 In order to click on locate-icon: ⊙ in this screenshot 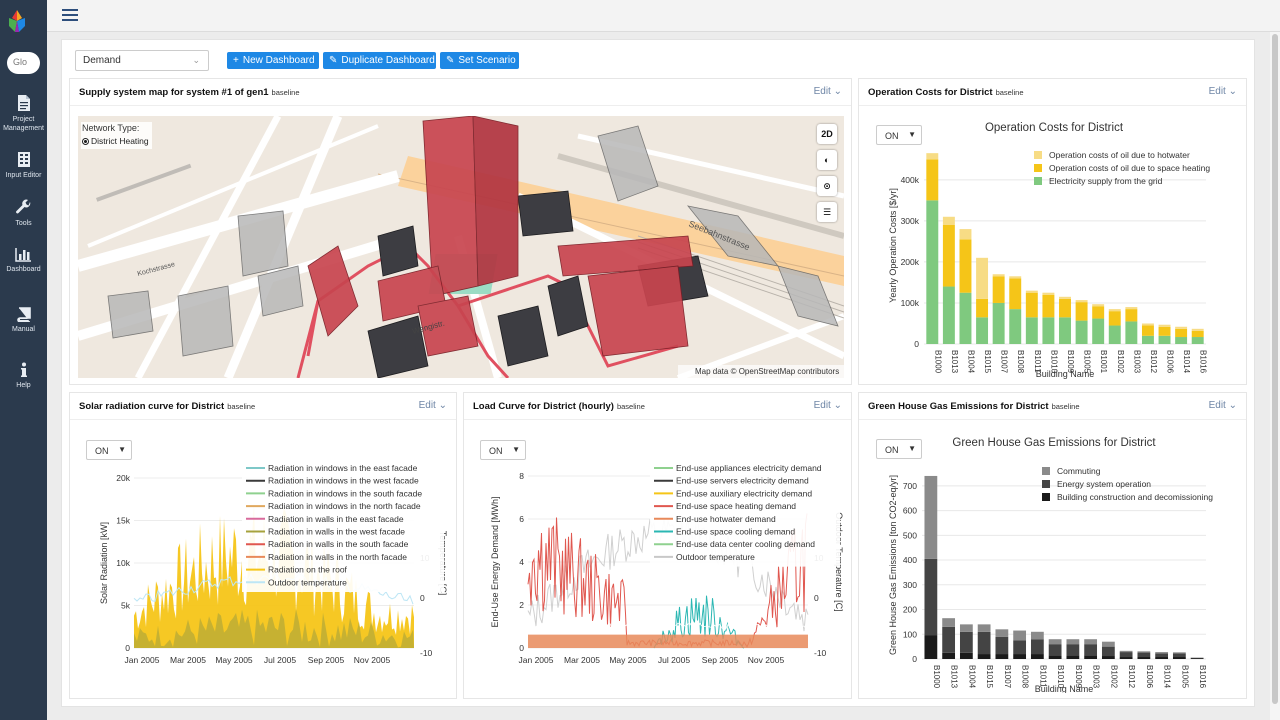, I will do `click(827, 186)`.